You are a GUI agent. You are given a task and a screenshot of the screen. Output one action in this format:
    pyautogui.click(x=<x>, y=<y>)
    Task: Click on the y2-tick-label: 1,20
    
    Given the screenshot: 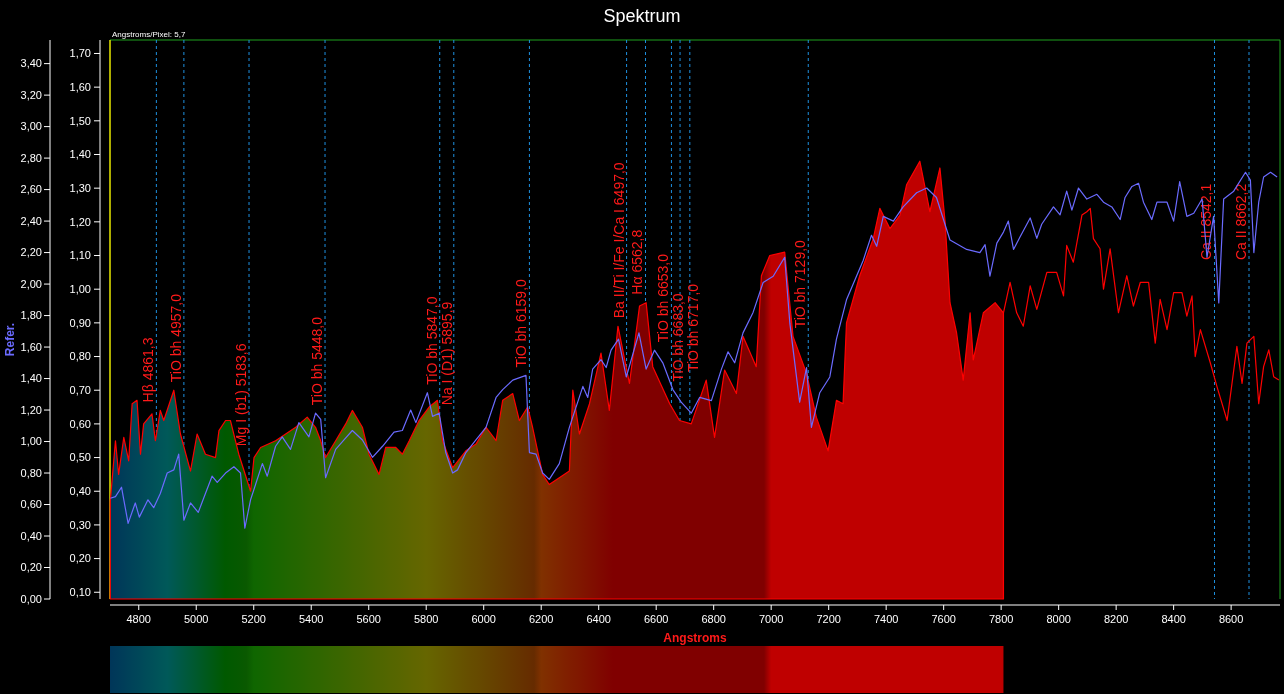 What is the action you would take?
    pyautogui.click(x=31, y=409)
    